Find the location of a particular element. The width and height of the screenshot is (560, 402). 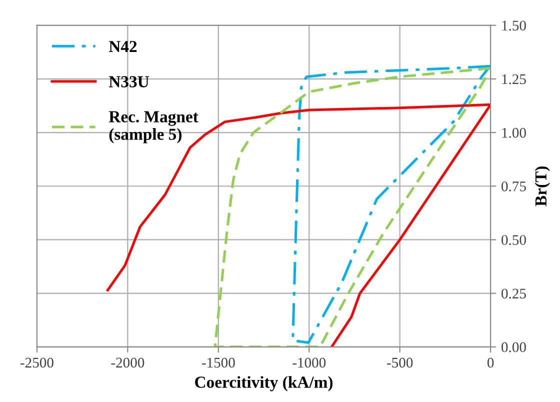

y-tick-label: 0.75 is located at coordinates (514, 186).